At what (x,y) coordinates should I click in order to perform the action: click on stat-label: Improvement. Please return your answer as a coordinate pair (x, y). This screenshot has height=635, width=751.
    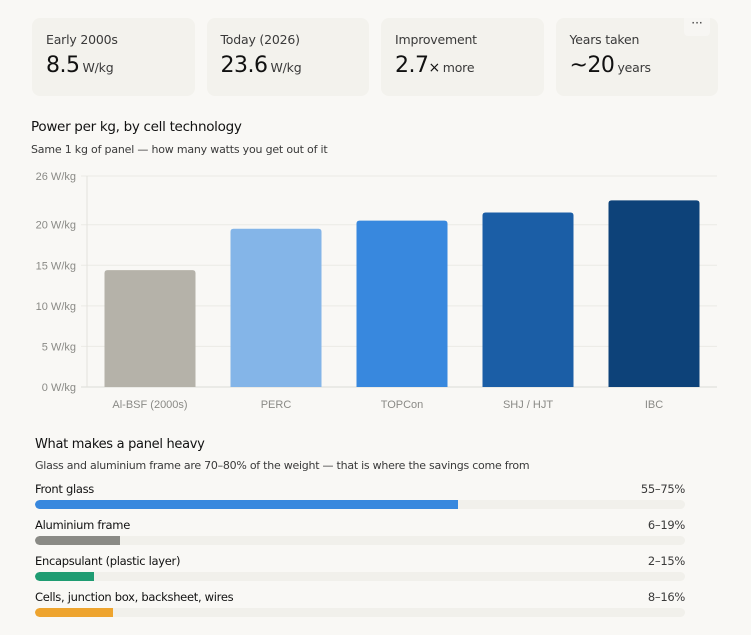
    Looking at the image, I should click on (436, 39).